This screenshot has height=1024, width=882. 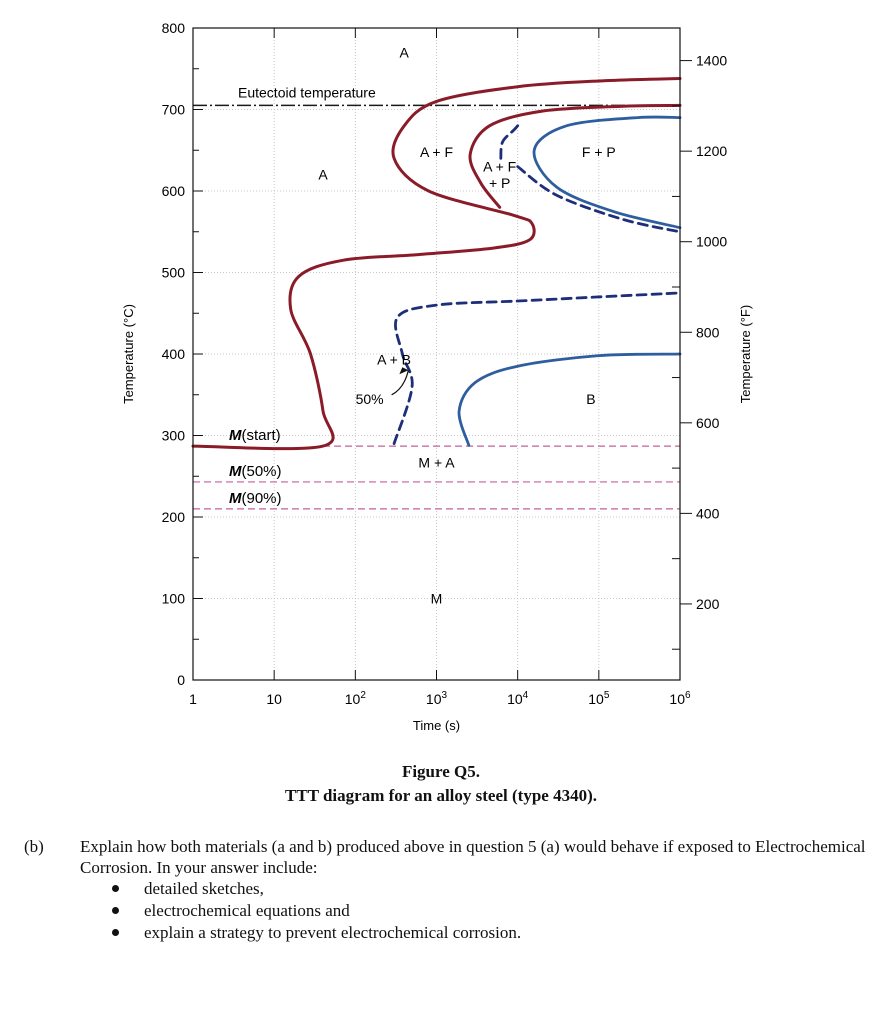 What do you see at coordinates (680, 698) in the screenshot?
I see `x-tick-label: 10⁶` at bounding box center [680, 698].